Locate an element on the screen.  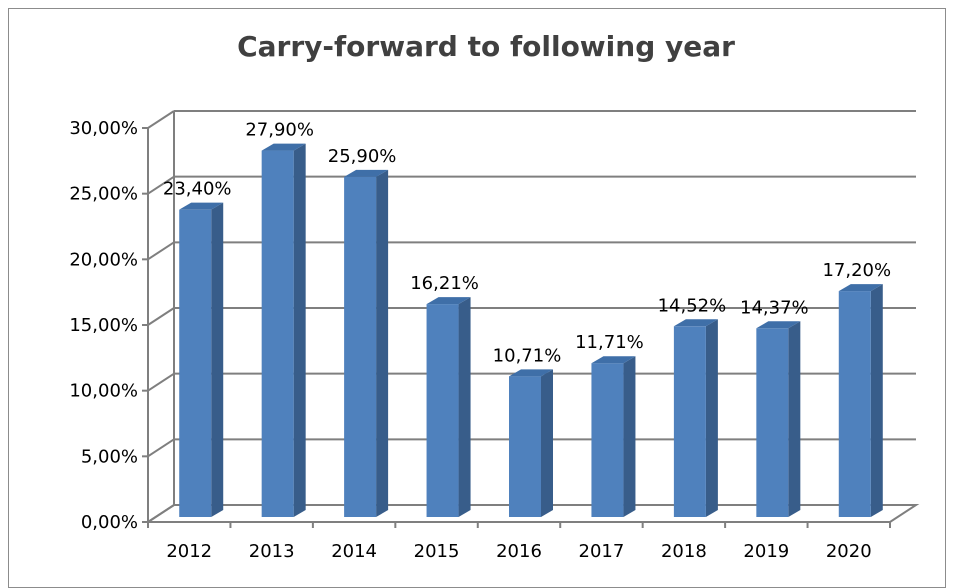
x-tick-label: 2015 is located at coordinates (437, 551).